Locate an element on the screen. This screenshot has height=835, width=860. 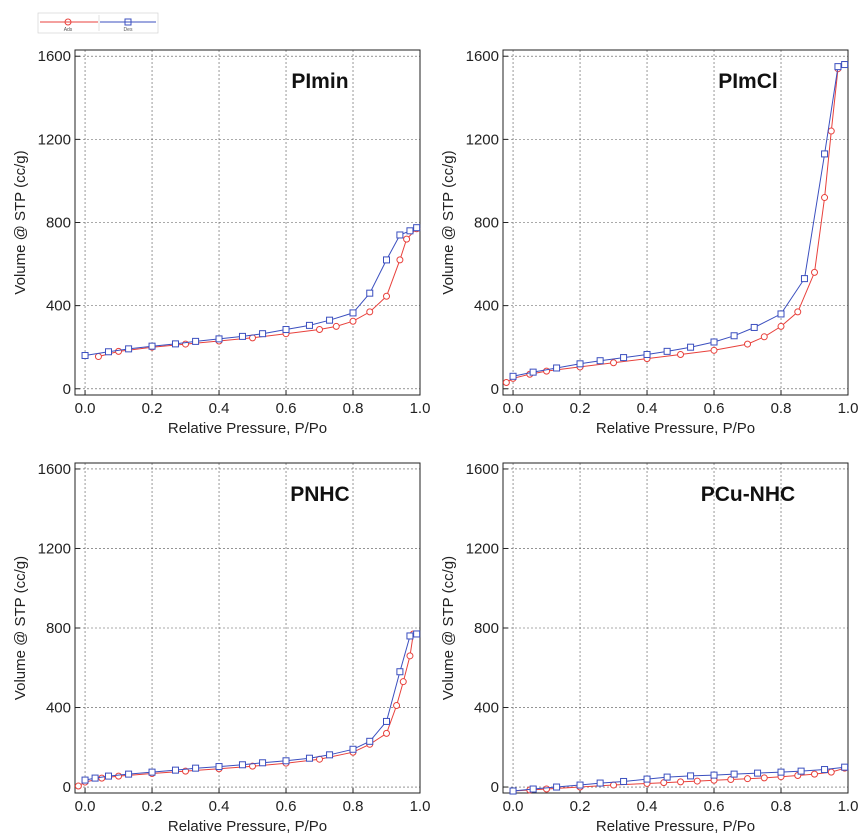
series-line-des is located at coordinates (678, 779).